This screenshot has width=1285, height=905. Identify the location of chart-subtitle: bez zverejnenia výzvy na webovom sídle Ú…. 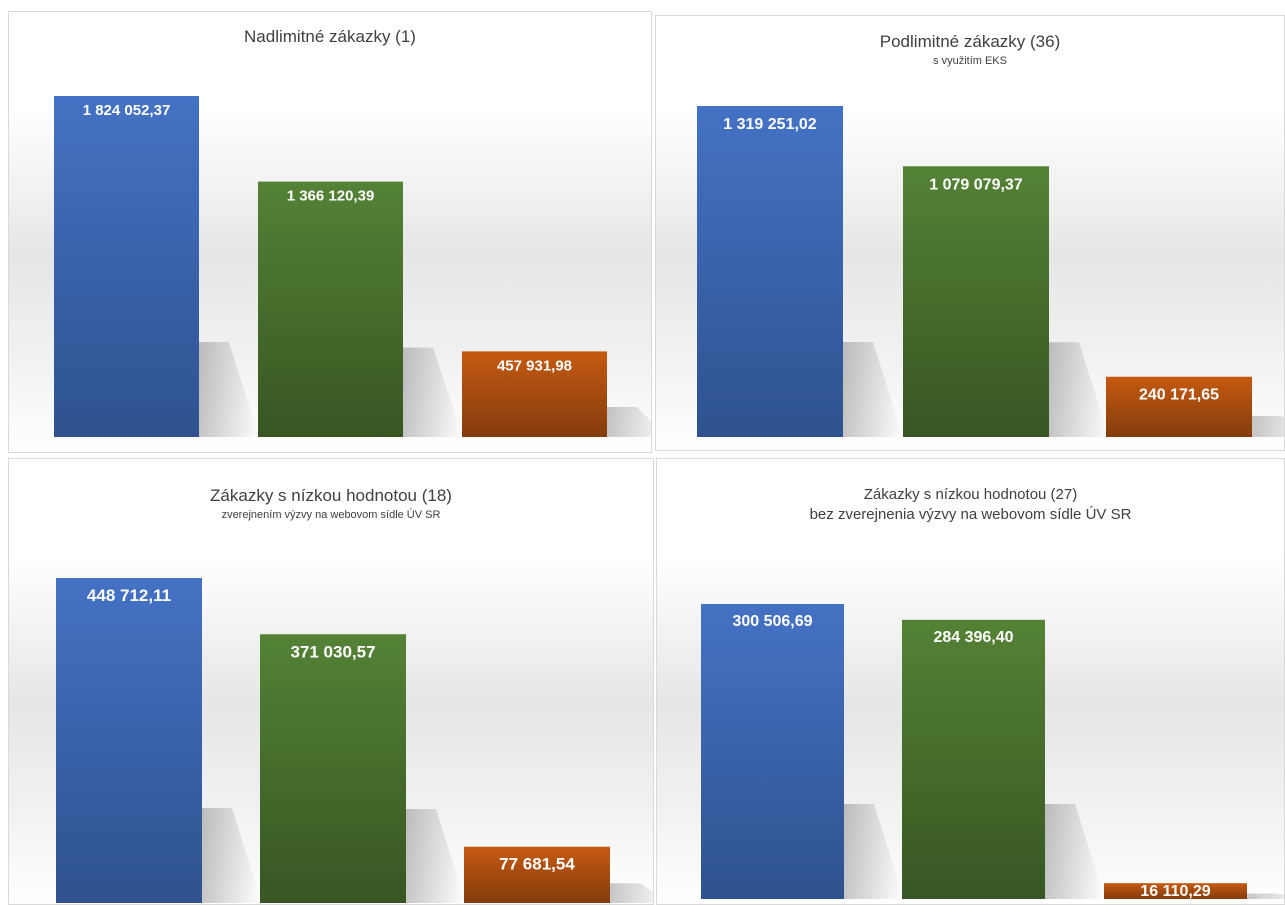
(970, 514).